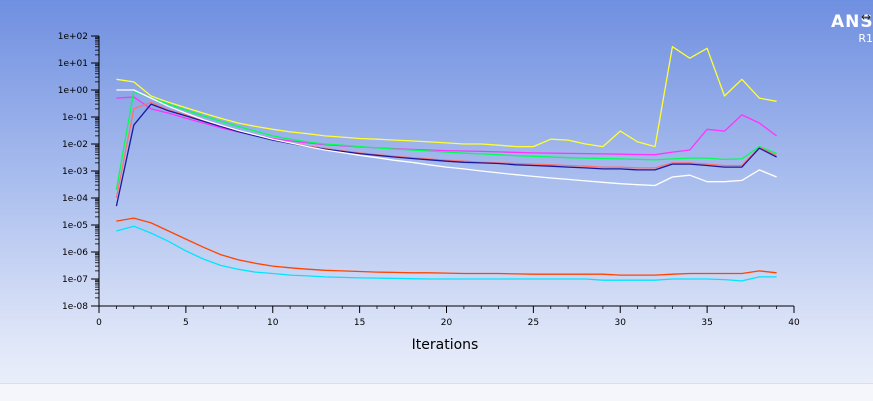 The width and height of the screenshot is (873, 401). What do you see at coordinates (75, 226) in the screenshot?
I see `y-tick-label: 1e-05` at bounding box center [75, 226].